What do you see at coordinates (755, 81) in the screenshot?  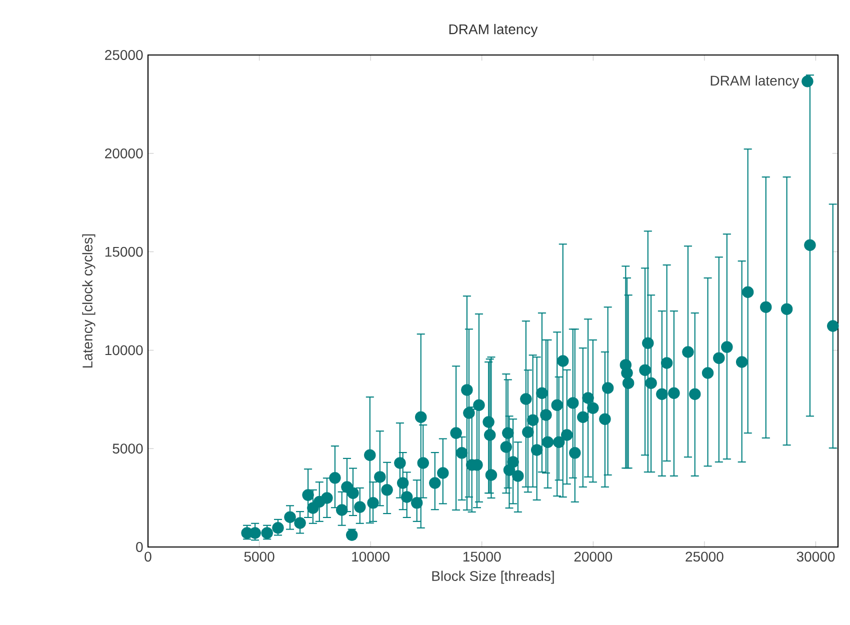 I see `legend-label: DRAM latency` at bounding box center [755, 81].